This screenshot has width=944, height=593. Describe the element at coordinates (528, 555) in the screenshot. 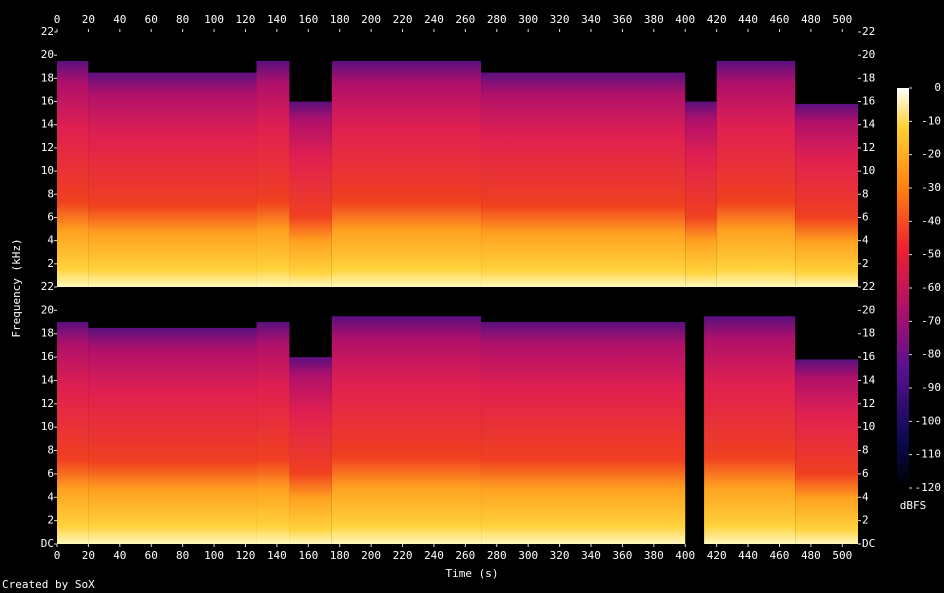

I see `x-tick-label: 300` at that location.